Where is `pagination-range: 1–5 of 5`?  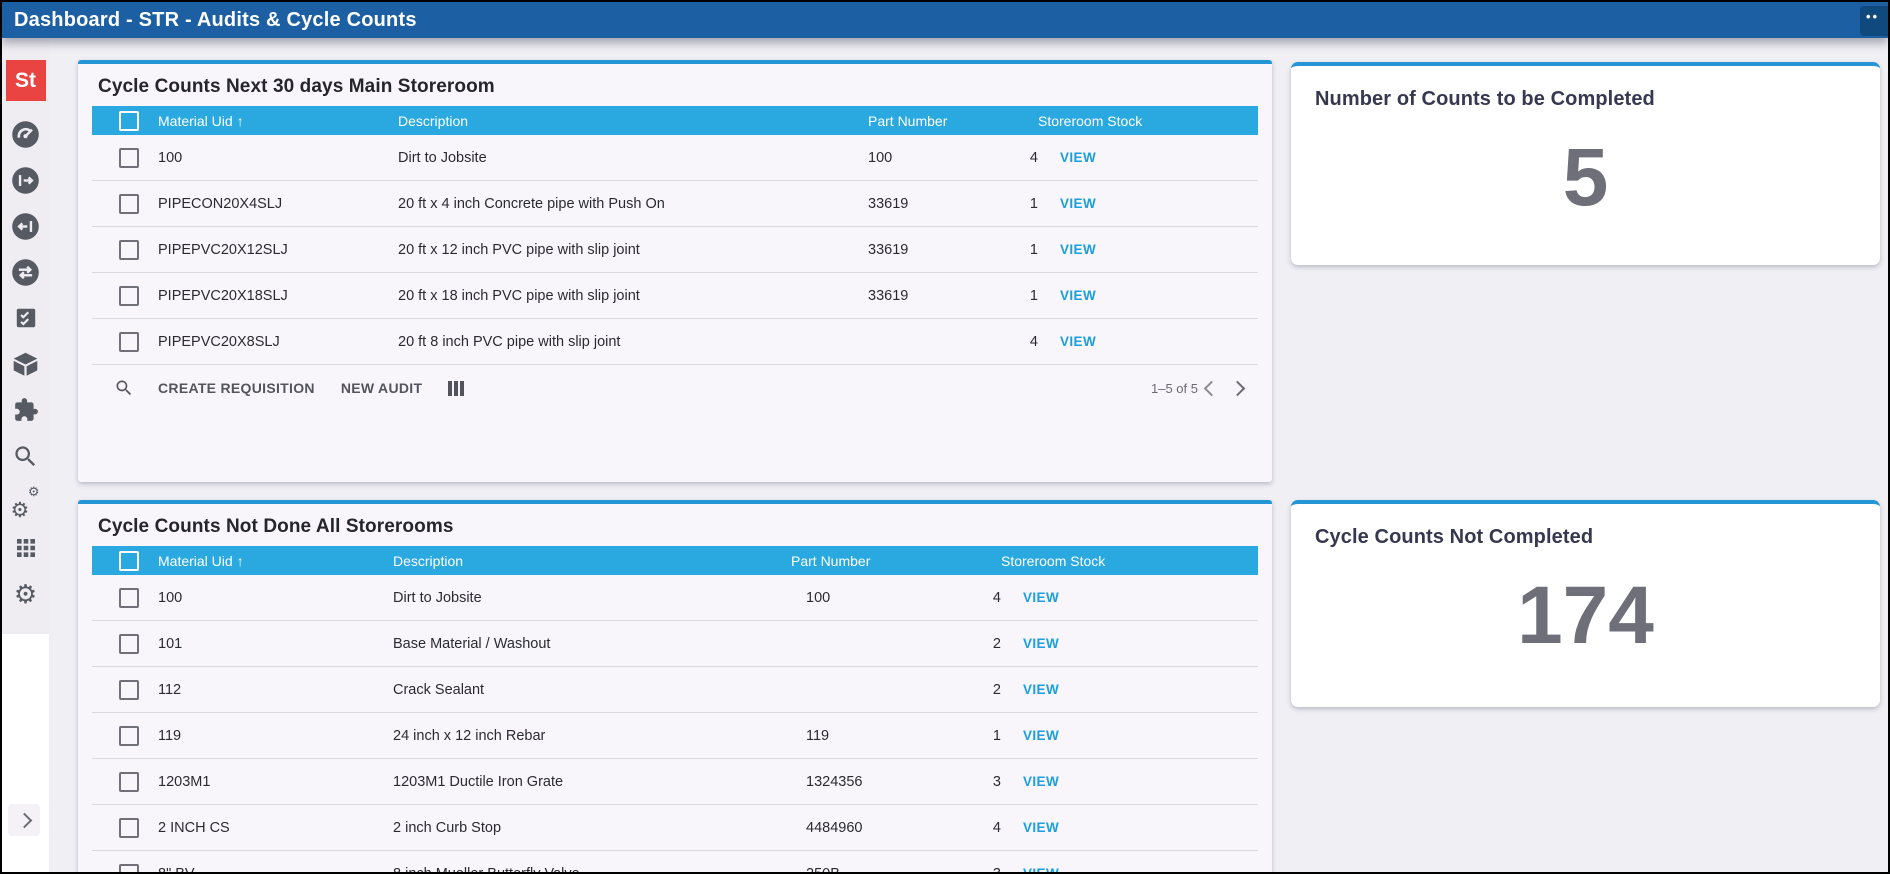
pagination-range: 1–5 of 5 is located at coordinates (1174, 388).